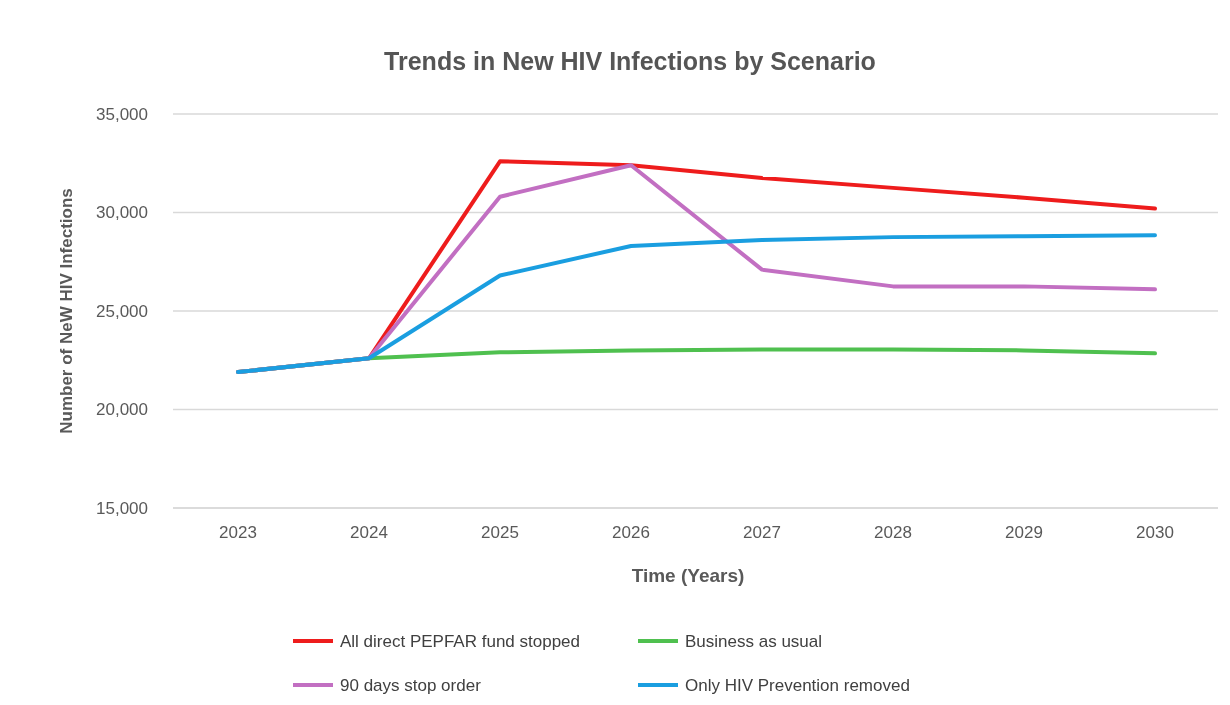 This screenshot has height=705, width=1230. I want to click on x-tick-label: 2027, so click(762, 532).